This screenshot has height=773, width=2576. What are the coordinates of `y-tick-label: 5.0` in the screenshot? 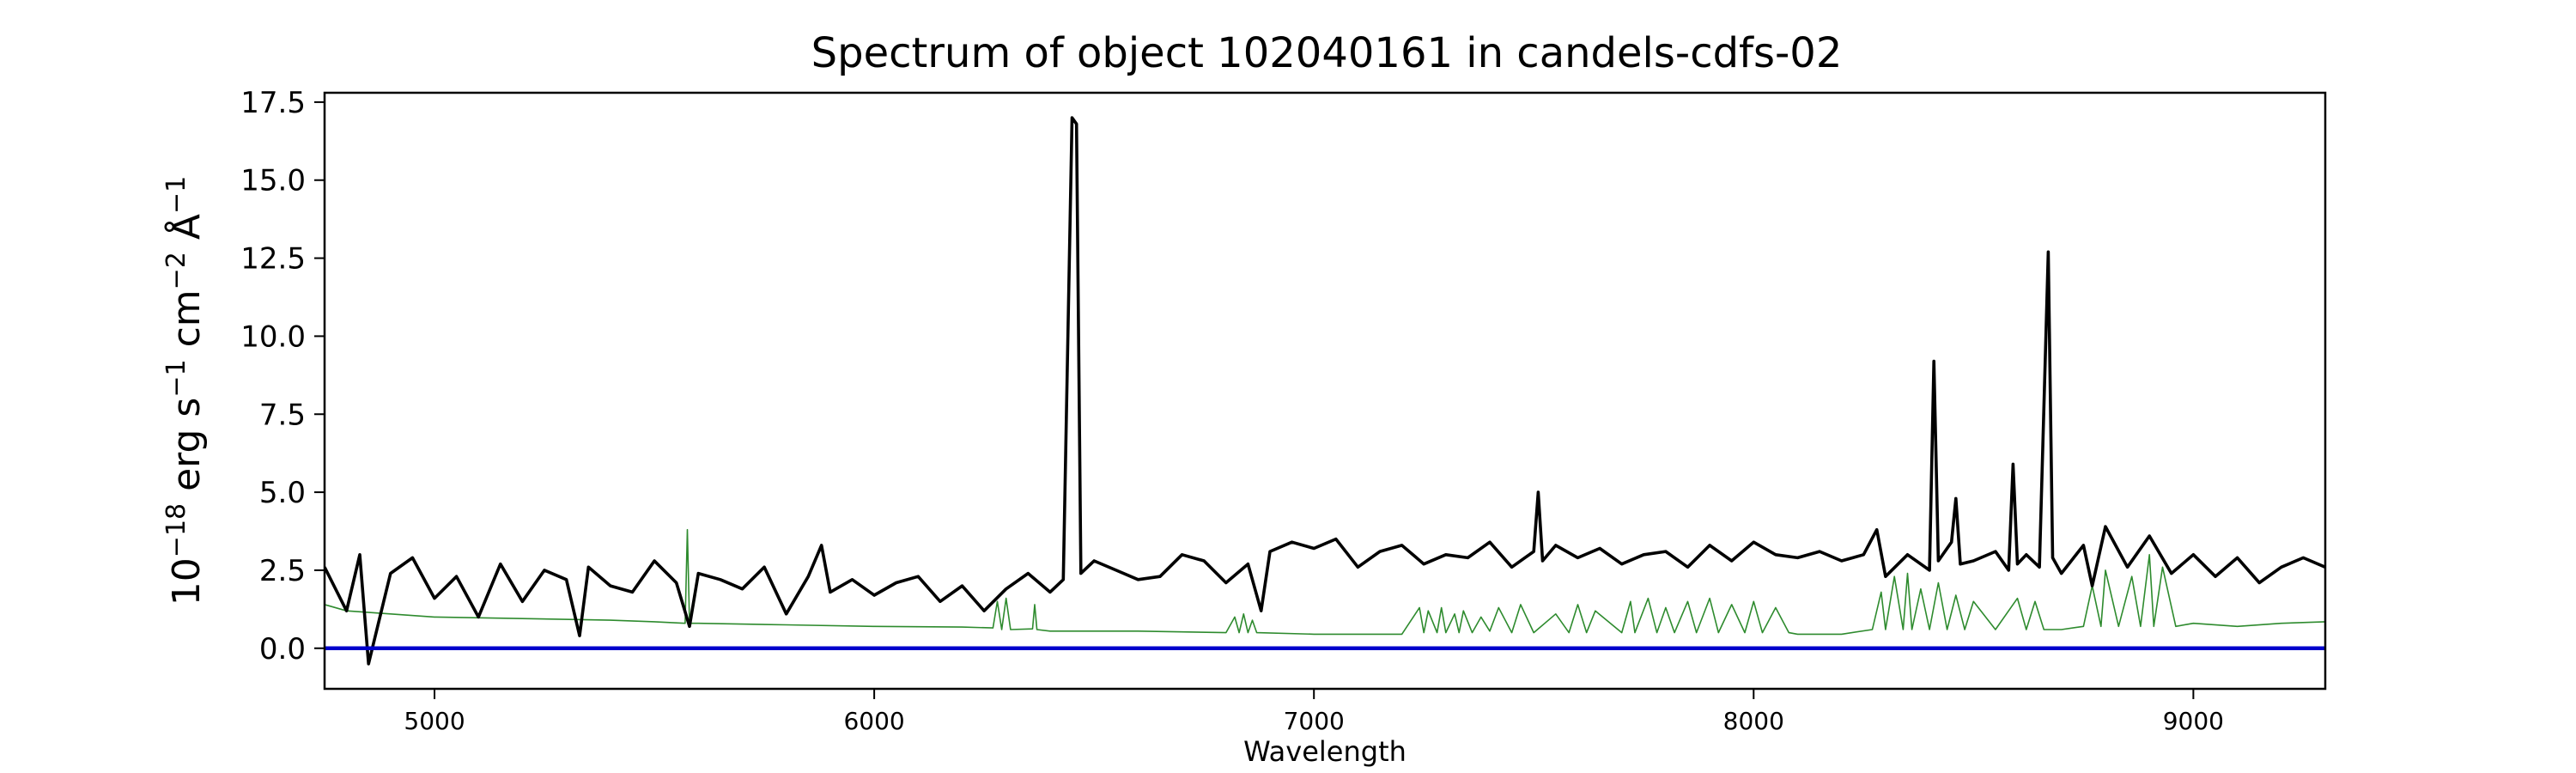 It's located at (282, 493).